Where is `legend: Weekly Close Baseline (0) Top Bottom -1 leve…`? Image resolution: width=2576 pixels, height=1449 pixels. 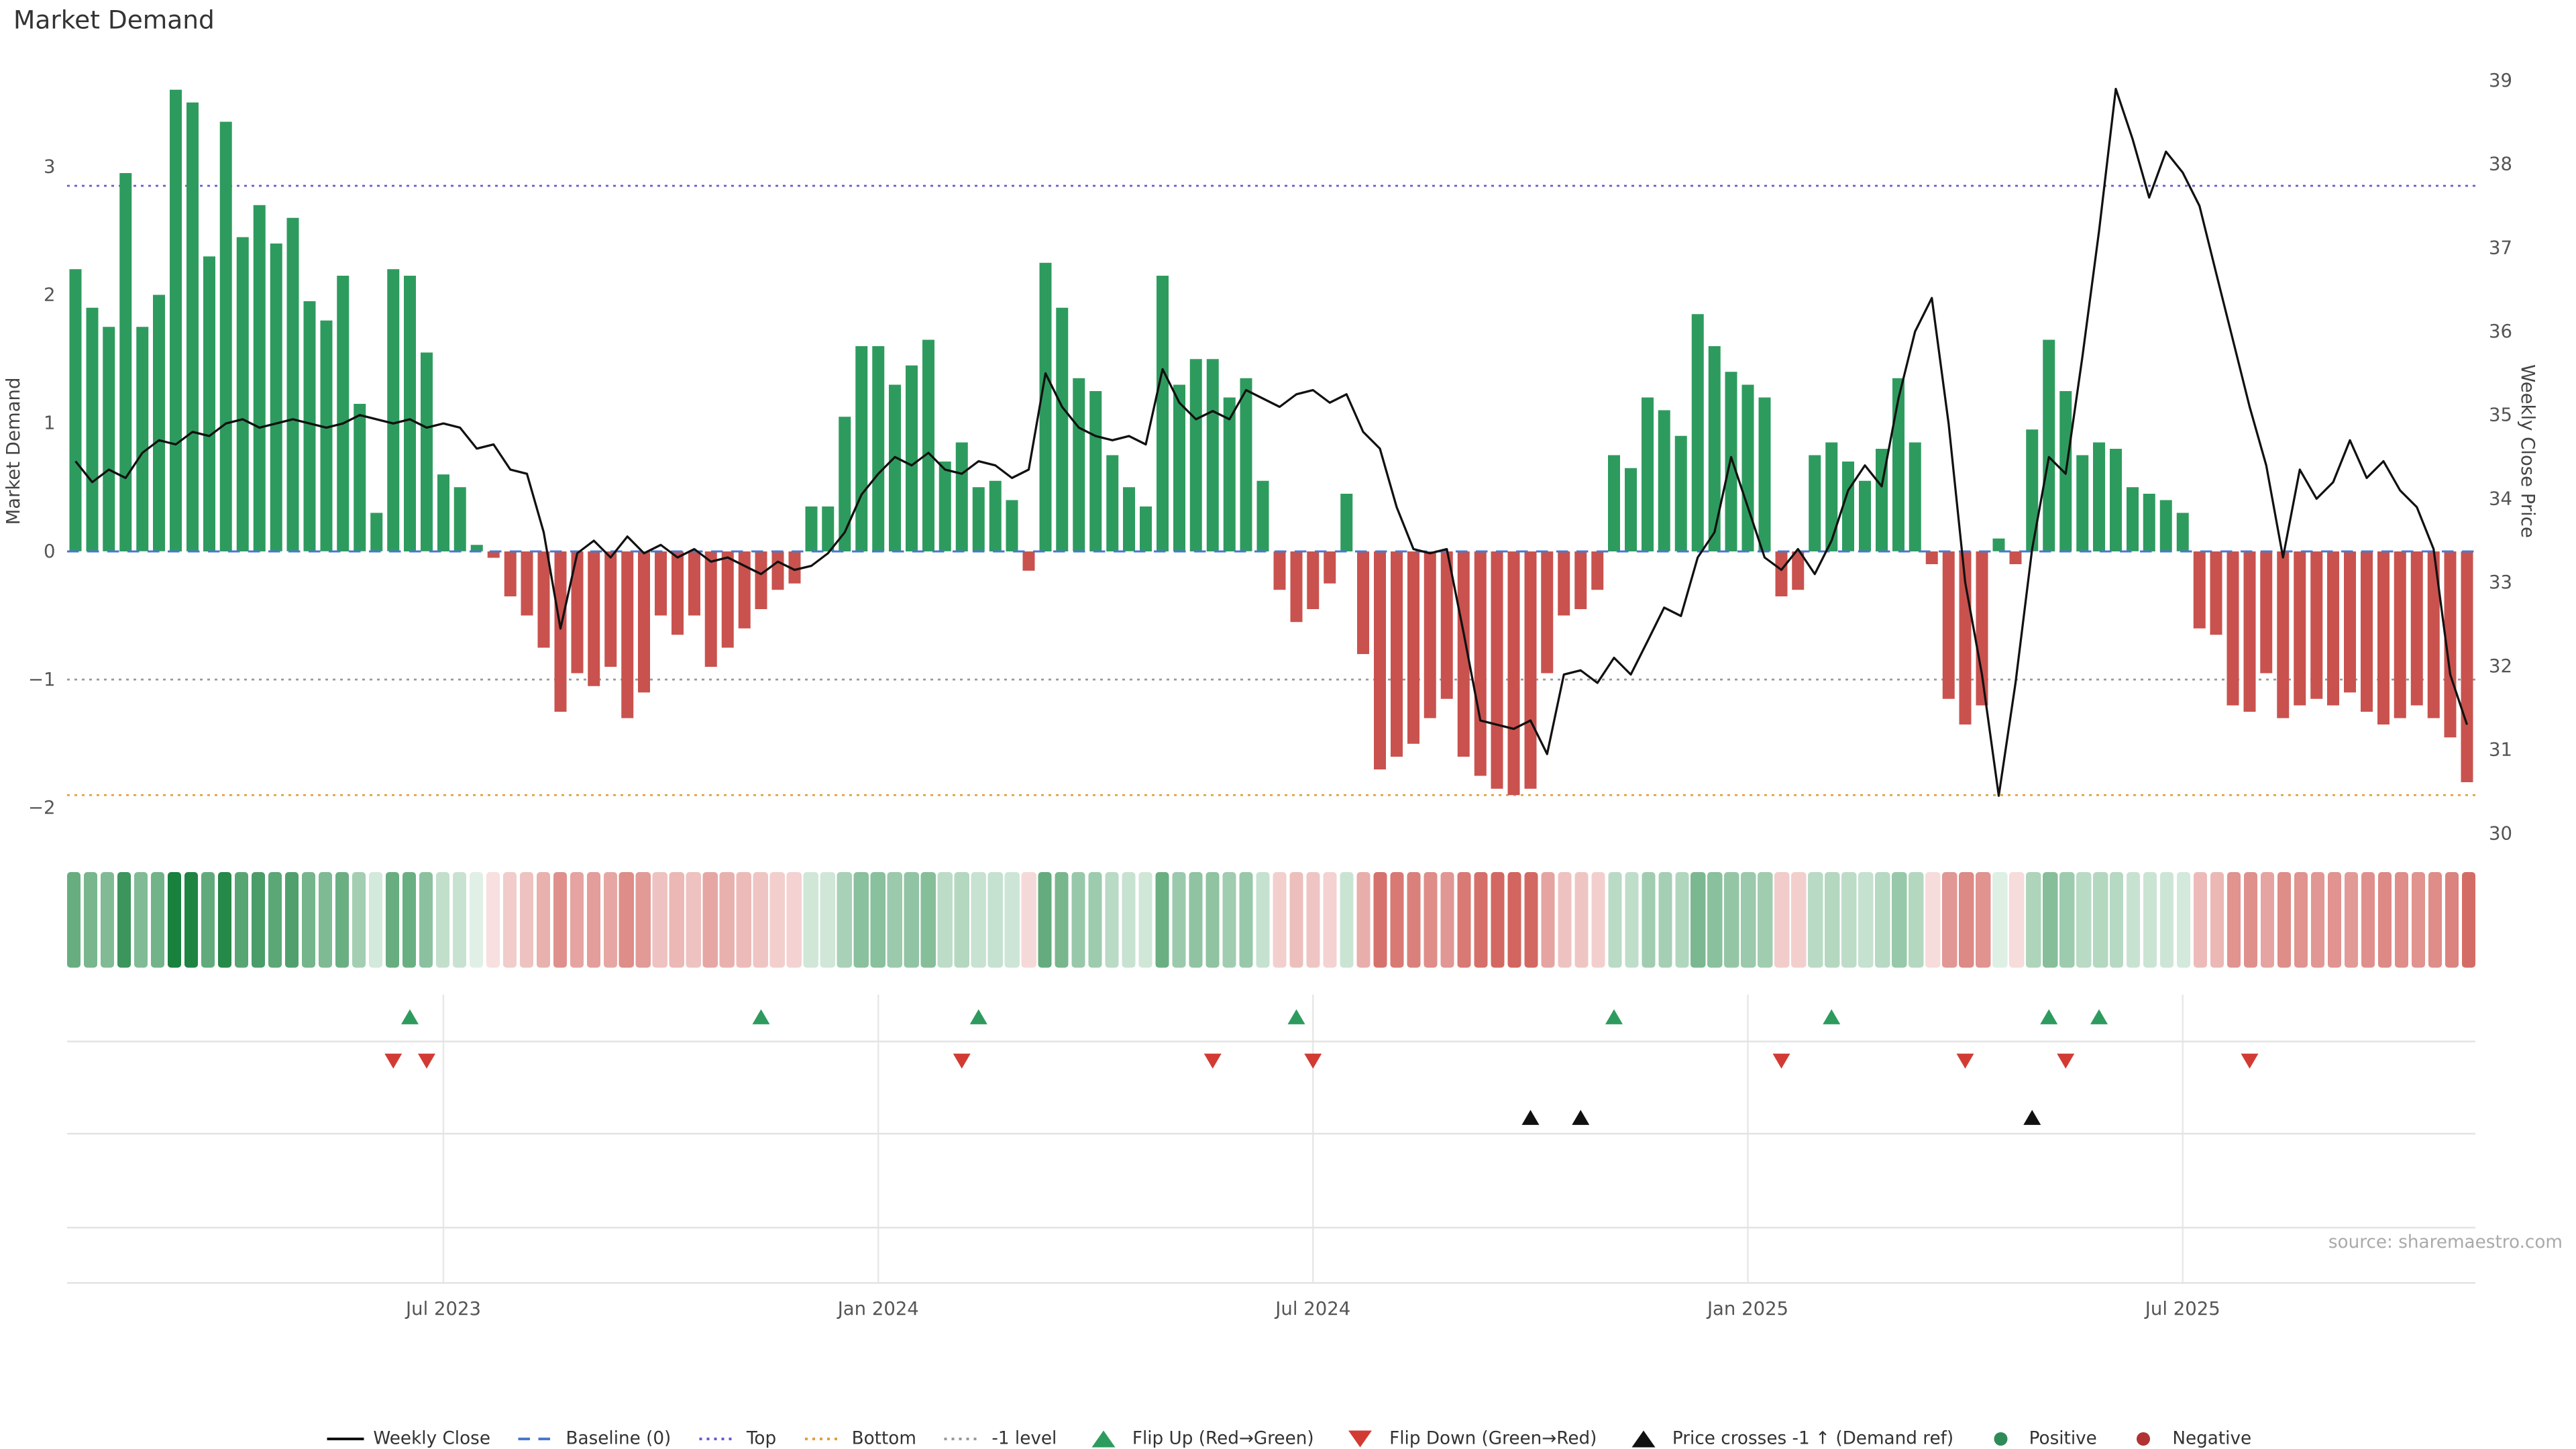 legend: Weekly Close Baseline (0) Top Bottom -1 leve… is located at coordinates (1288, 1439).